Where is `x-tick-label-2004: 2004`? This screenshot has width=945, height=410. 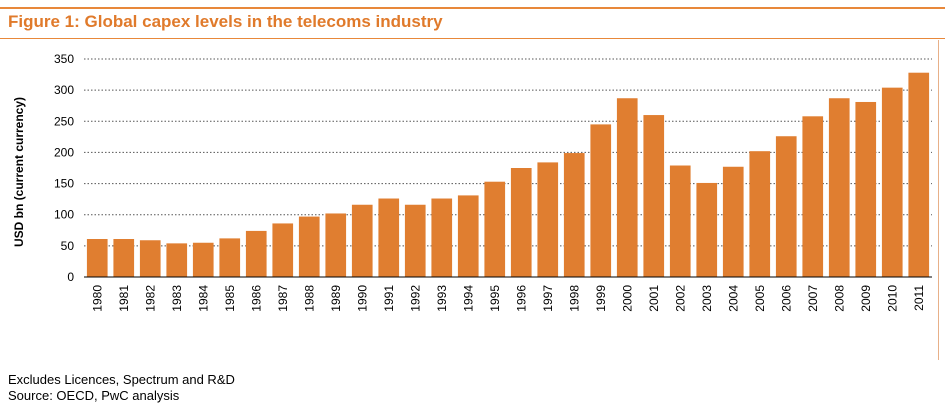 x-tick-label-2004: 2004 is located at coordinates (733, 298).